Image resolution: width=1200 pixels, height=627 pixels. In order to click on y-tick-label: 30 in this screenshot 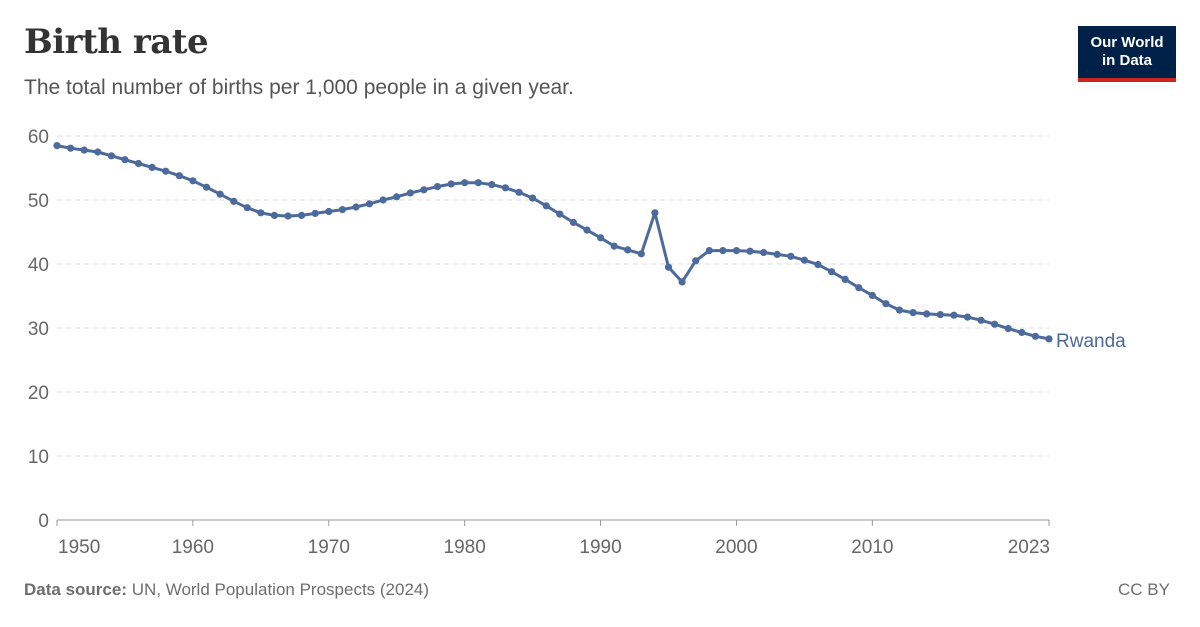, I will do `click(38, 329)`.